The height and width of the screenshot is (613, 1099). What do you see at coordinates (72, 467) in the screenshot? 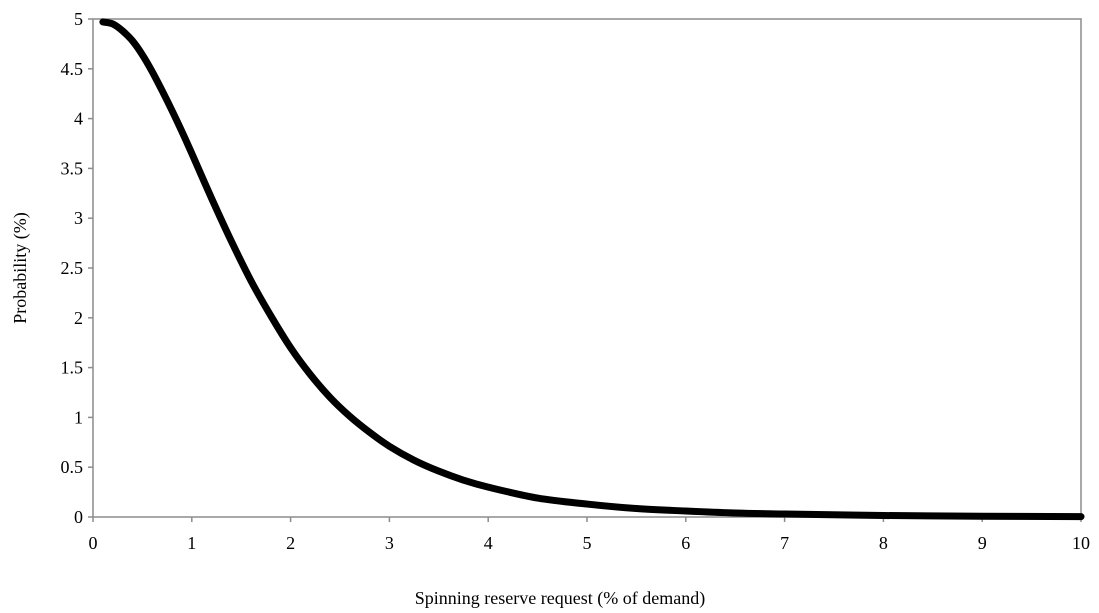
I see `y-tick-label: 0.5` at bounding box center [72, 467].